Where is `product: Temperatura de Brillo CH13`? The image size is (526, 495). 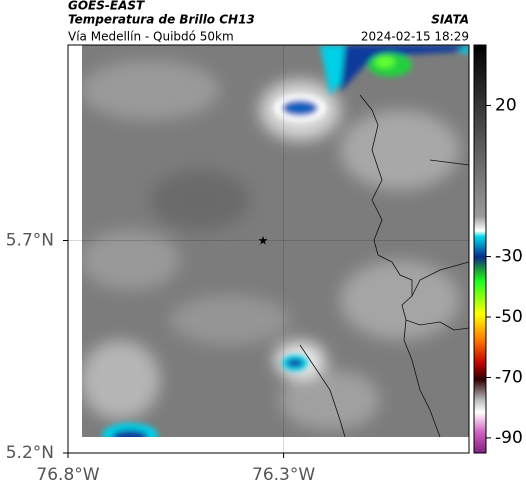 product: Temperatura de Brillo CH13 is located at coordinates (161, 20).